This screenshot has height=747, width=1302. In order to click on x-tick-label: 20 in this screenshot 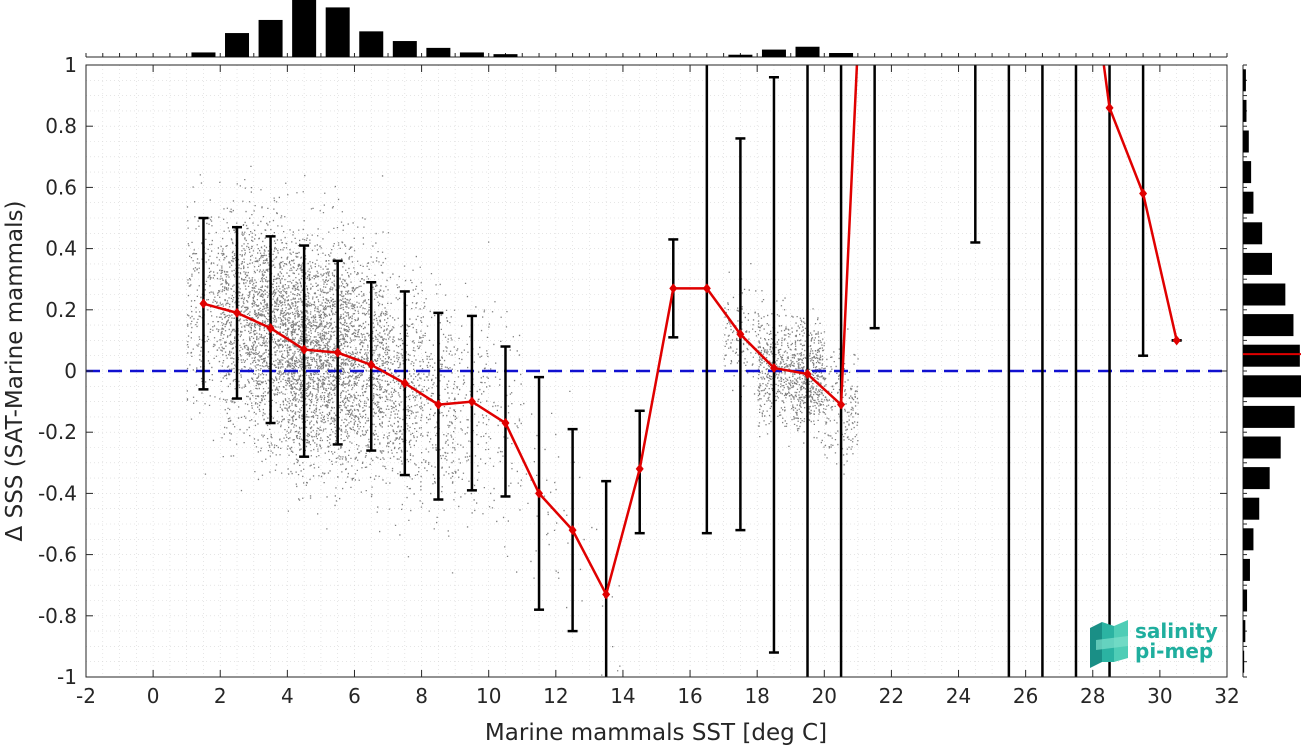, I will do `click(824, 696)`.